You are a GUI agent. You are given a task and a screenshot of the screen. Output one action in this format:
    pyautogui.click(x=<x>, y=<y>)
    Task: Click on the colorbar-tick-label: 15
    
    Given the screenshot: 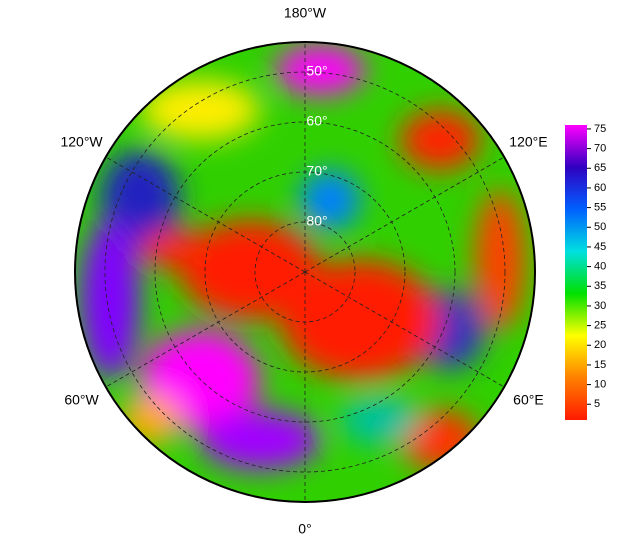 What is the action you would take?
    pyautogui.click(x=600, y=365)
    